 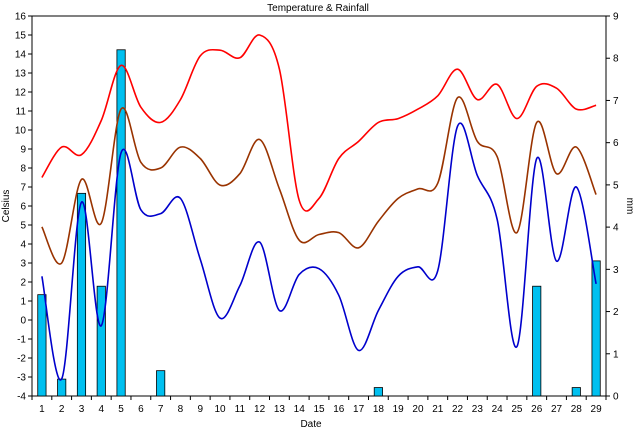 What do you see at coordinates (616, 228) in the screenshot?
I see `y-right-tick-label: 4` at bounding box center [616, 228].